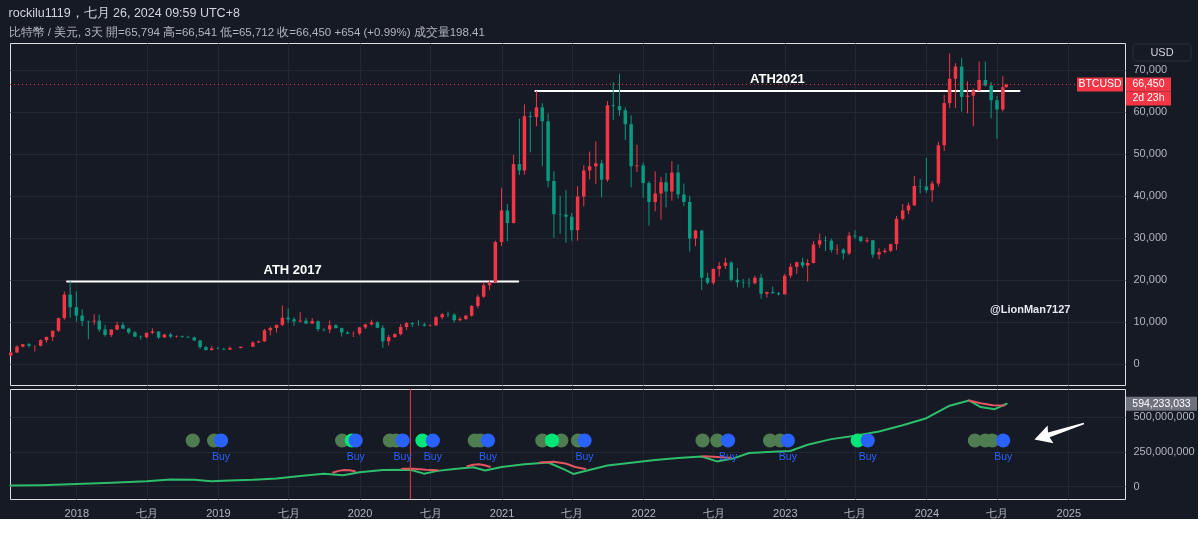 Image resolution: width=1200 pixels, height=536 pixels. What do you see at coordinates (1150, 195) in the screenshot?
I see `y-tick-label: 40,000` at bounding box center [1150, 195].